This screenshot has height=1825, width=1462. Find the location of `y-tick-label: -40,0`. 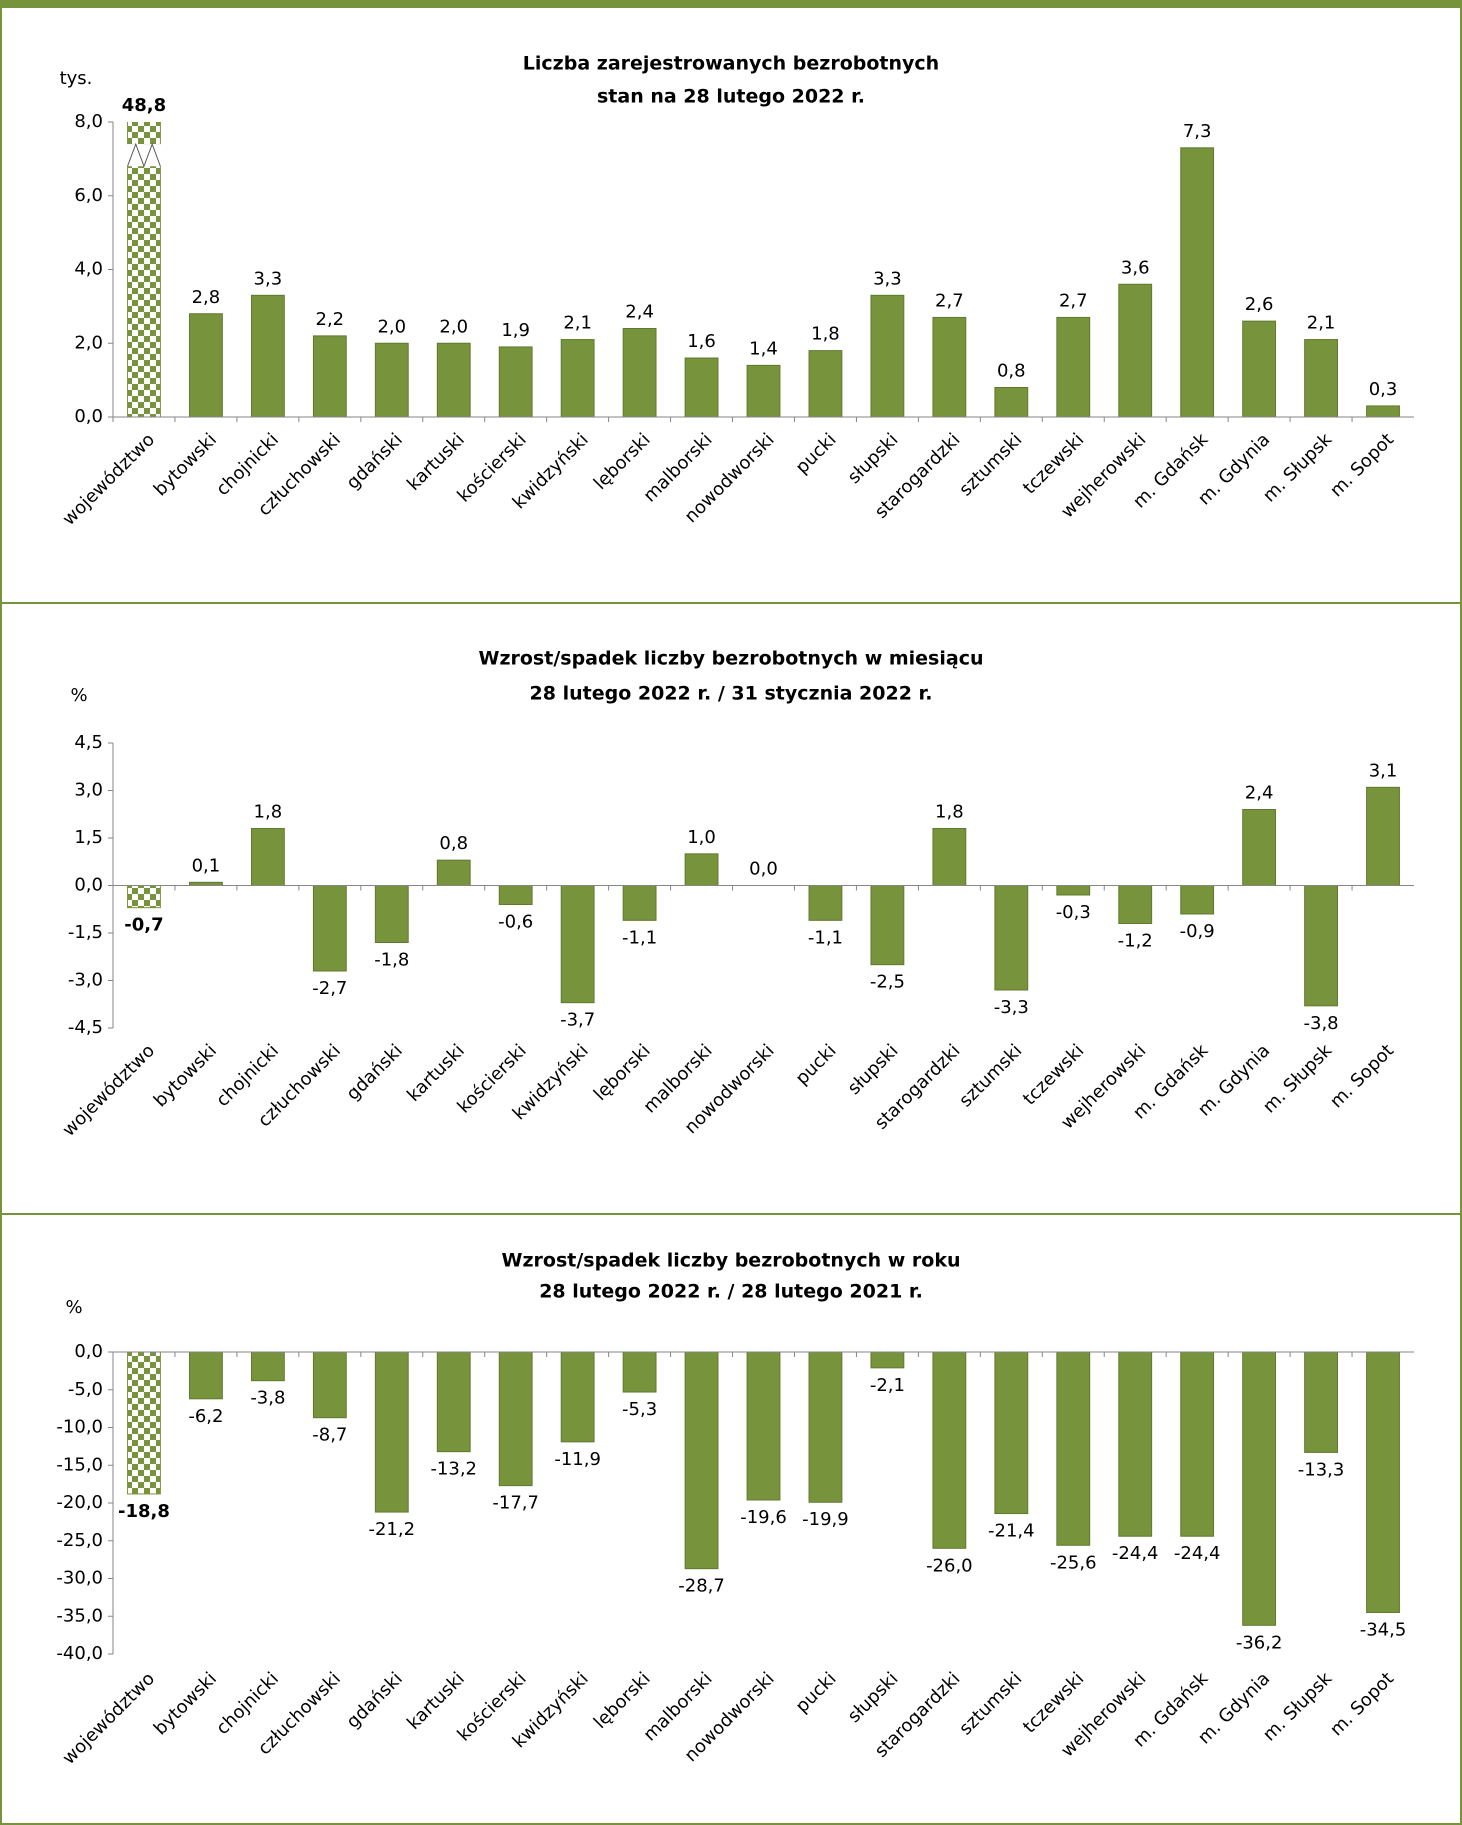

y-tick-label: -40,0 is located at coordinates (79, 1653).